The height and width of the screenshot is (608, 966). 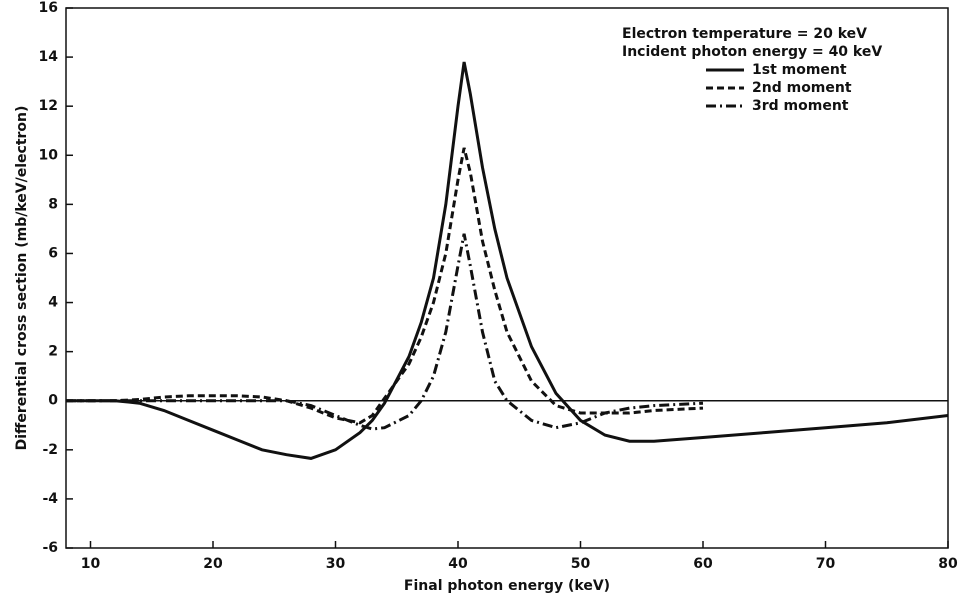 What do you see at coordinates (50, 450) in the screenshot?
I see `y-tick-label: -2` at bounding box center [50, 450].